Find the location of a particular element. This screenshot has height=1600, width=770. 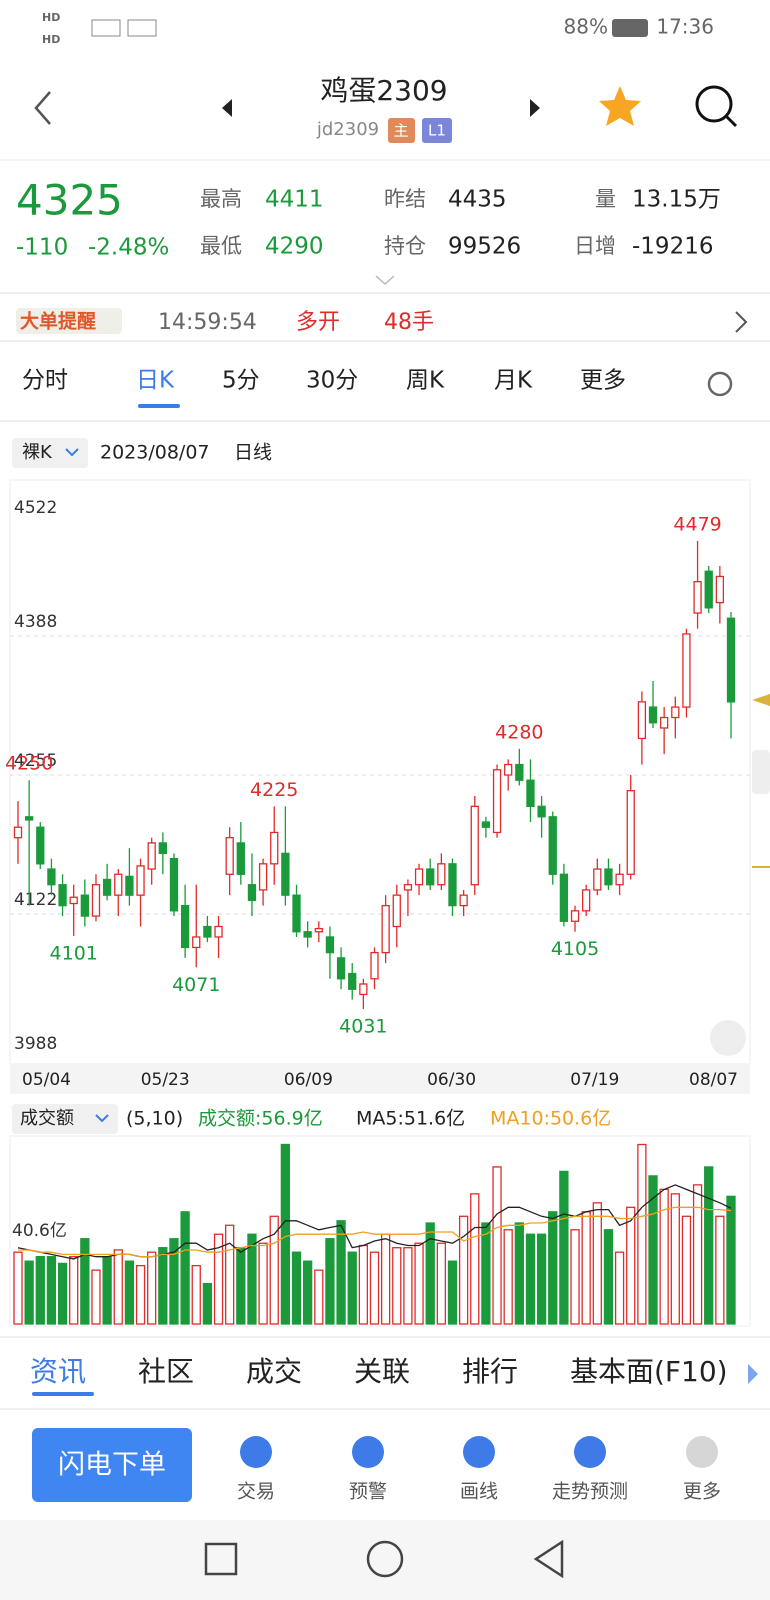

expand-arrow is located at coordinates (385, 280).